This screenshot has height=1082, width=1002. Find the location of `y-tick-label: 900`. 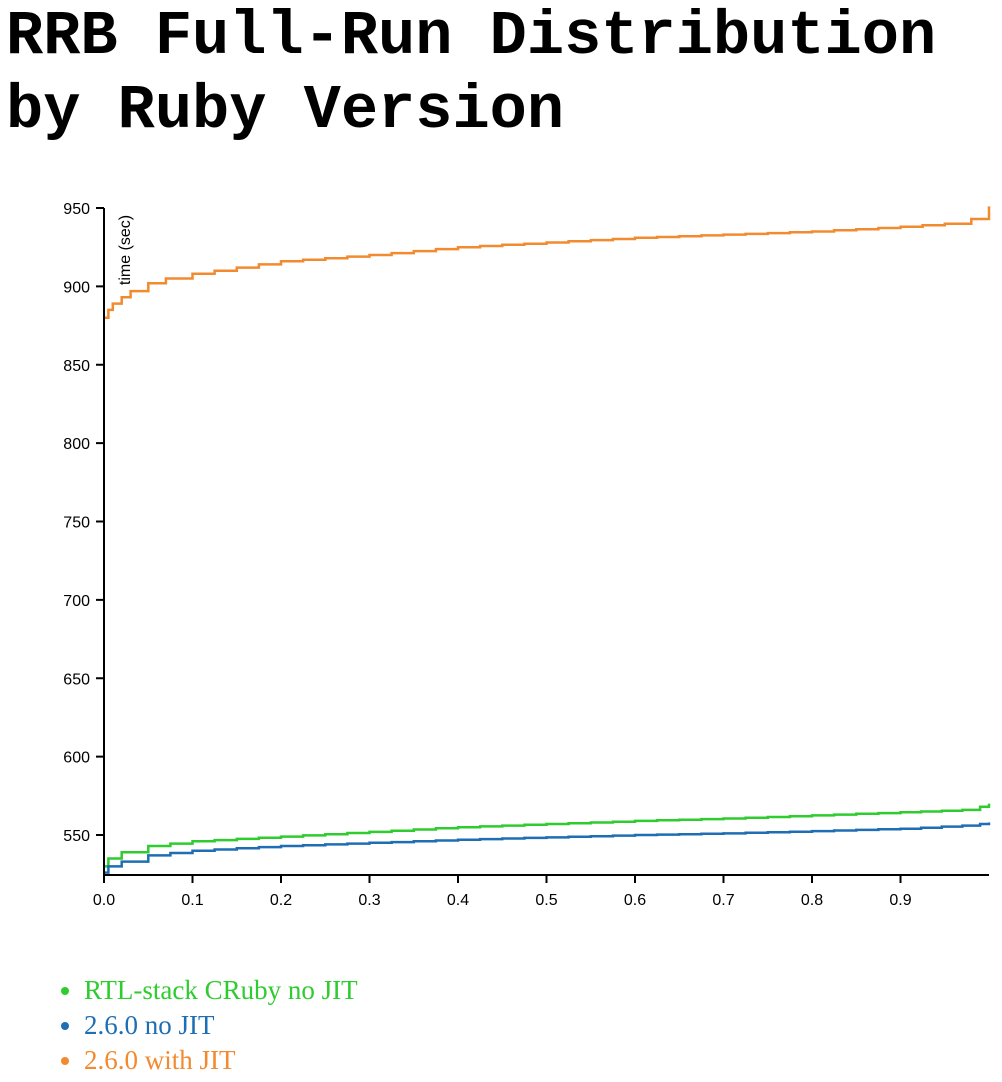

y-tick-label: 900 is located at coordinates (76, 287).